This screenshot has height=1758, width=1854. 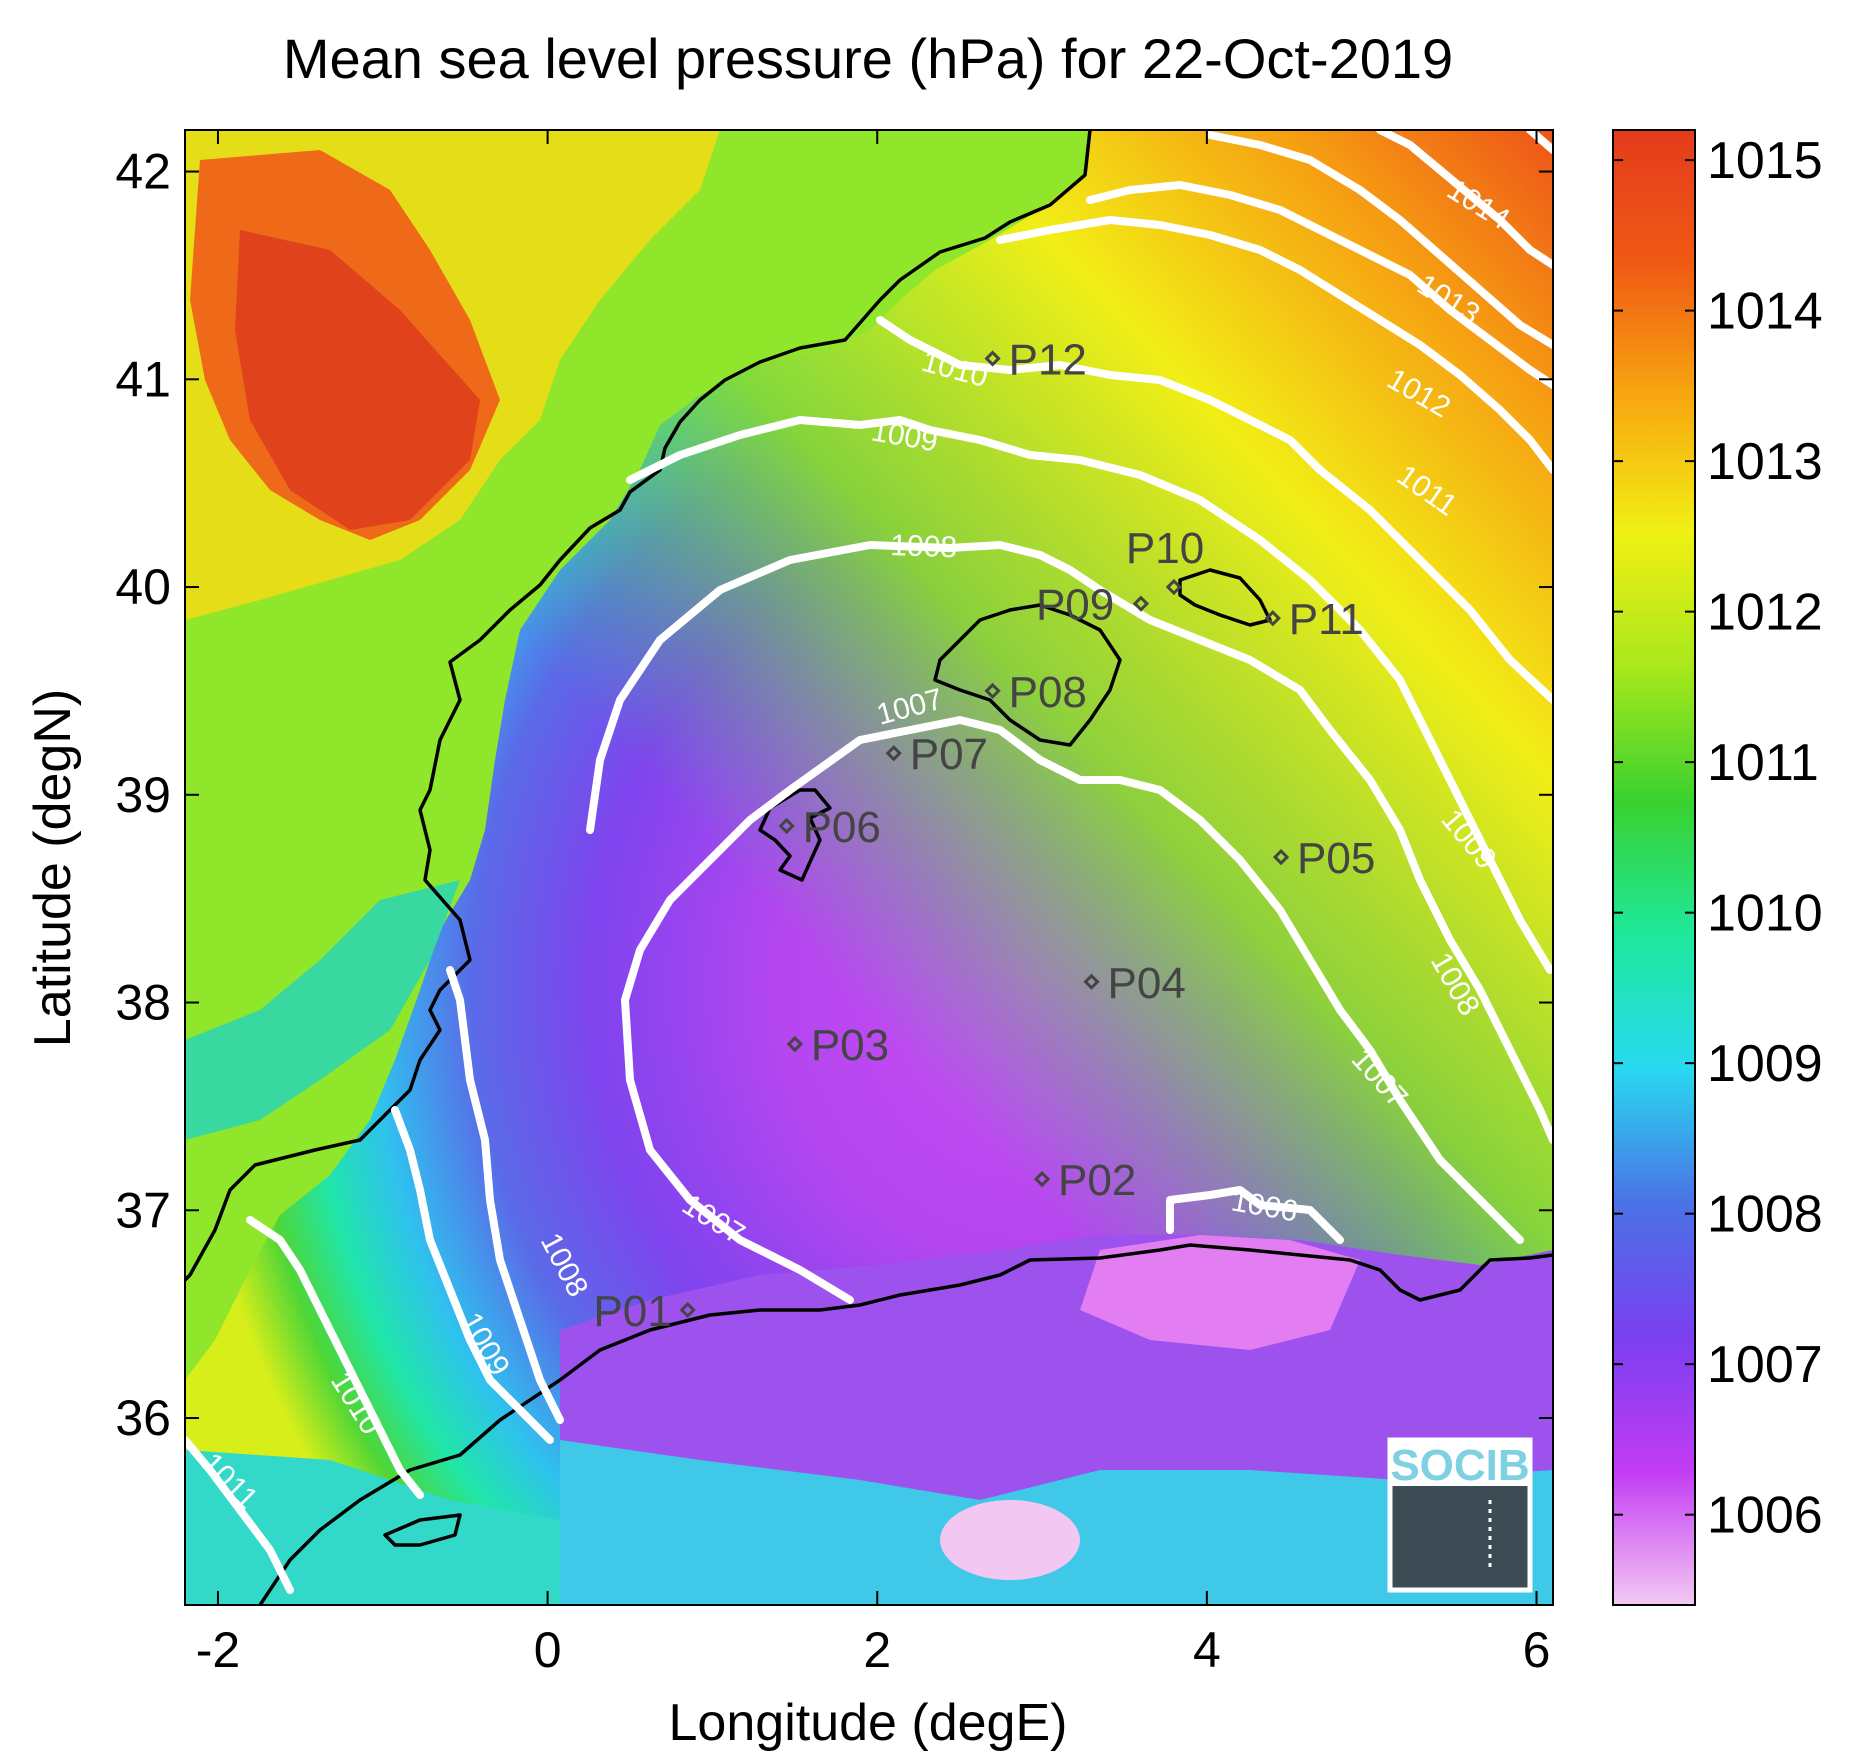 I want to click on island-mallorca, so click(x=1027, y=675).